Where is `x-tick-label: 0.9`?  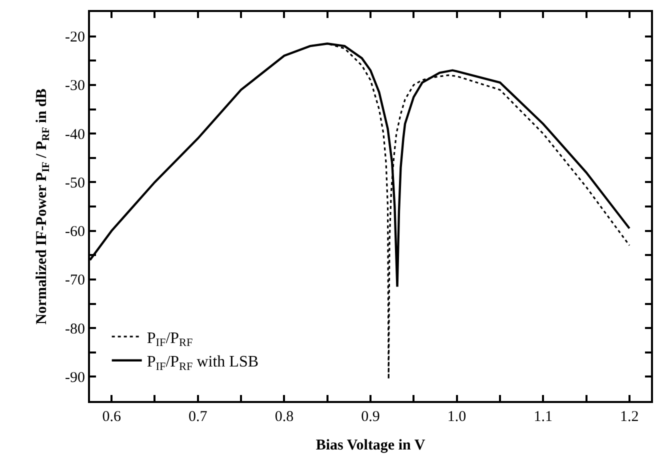 x-tick-label: 0.9 is located at coordinates (370, 417).